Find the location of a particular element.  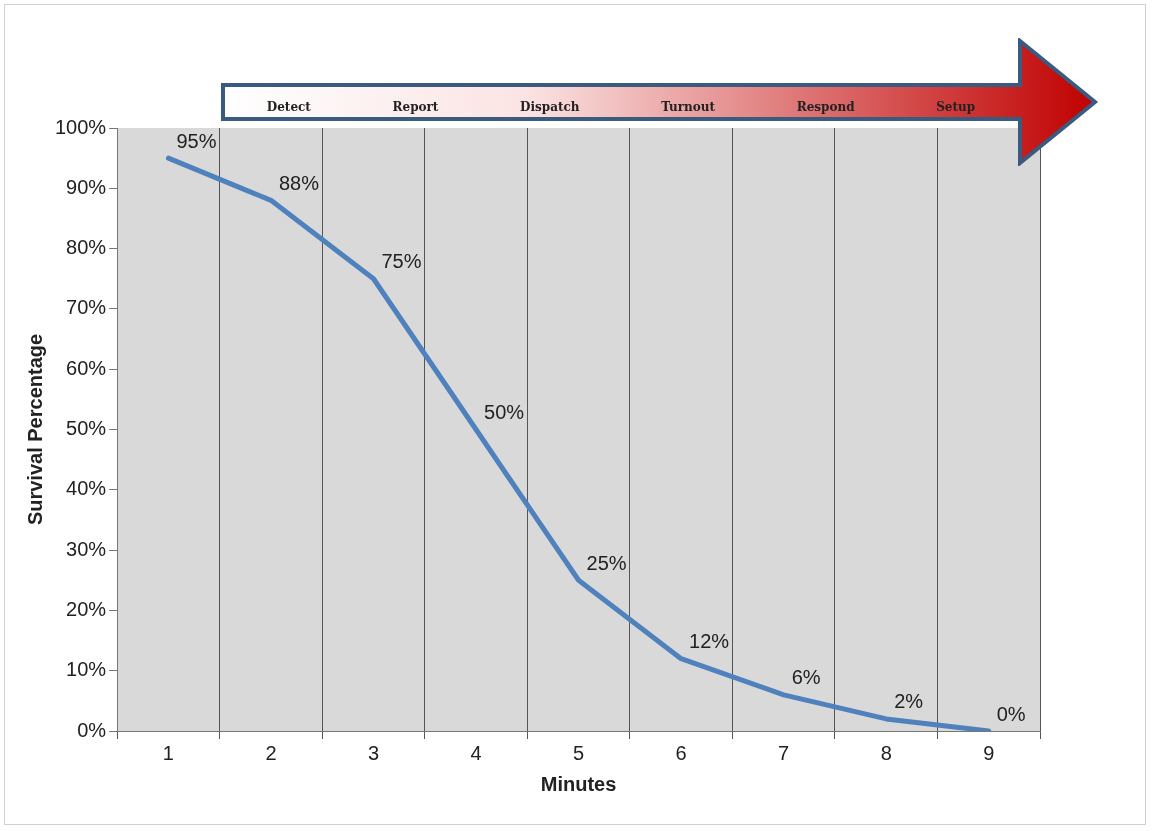

text: Setup is located at coordinates (956, 108).